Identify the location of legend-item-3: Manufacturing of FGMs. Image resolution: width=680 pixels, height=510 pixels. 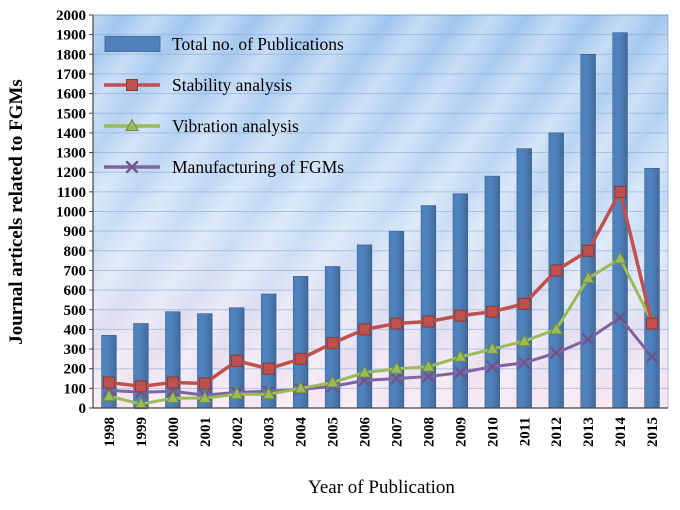
(224, 167).